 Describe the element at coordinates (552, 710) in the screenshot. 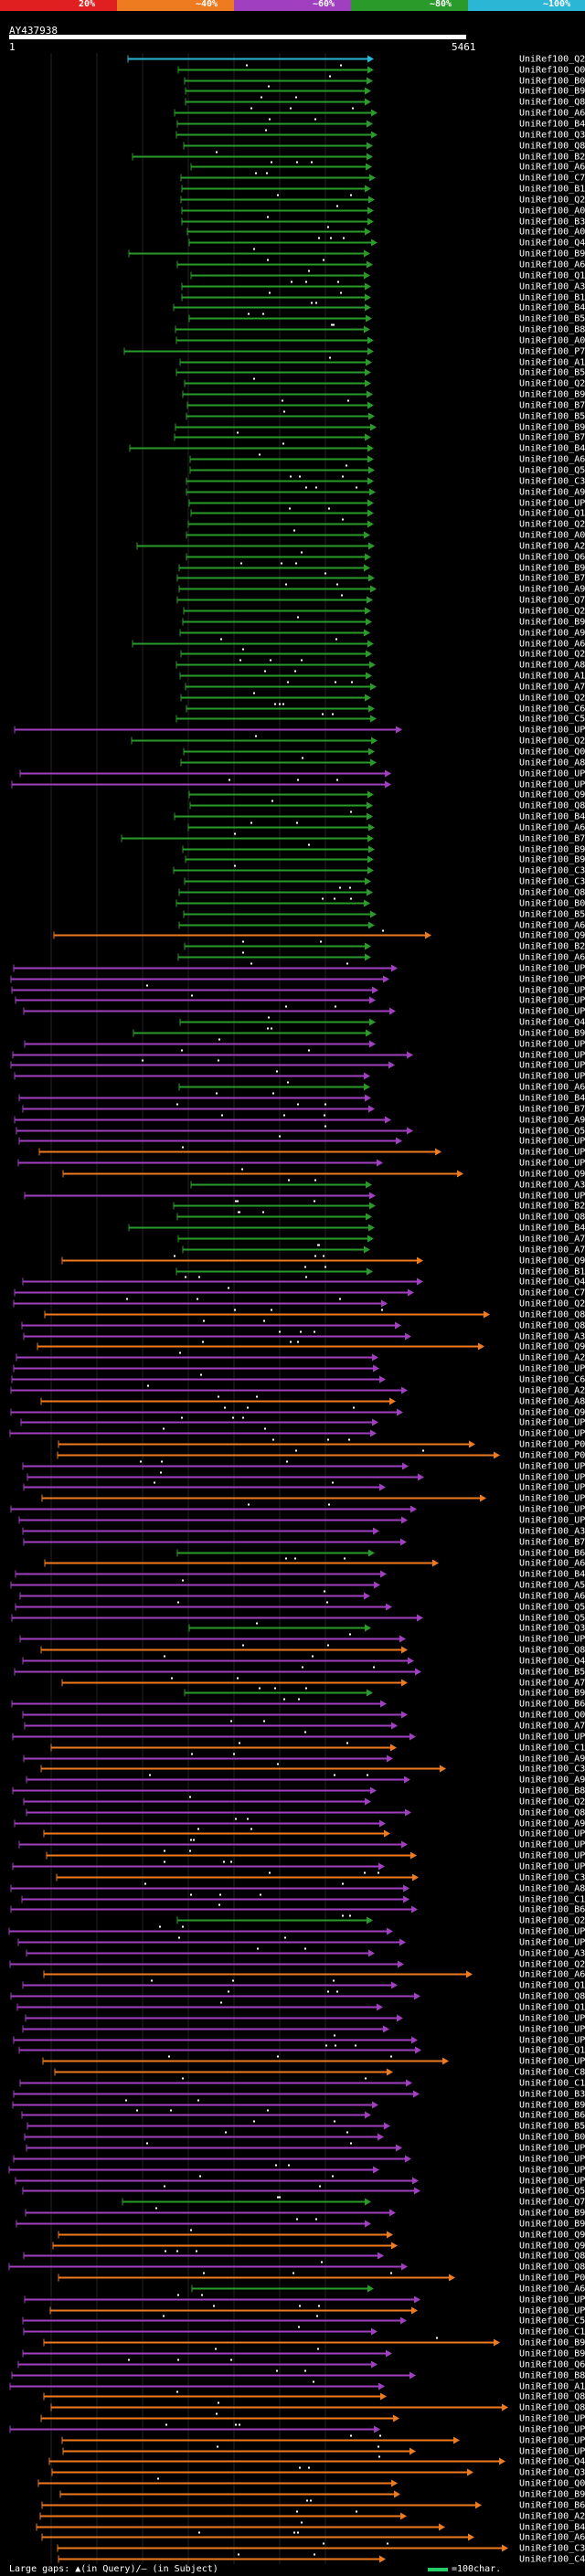

I see `hit-label: UniRef100_C6TF77` at that location.